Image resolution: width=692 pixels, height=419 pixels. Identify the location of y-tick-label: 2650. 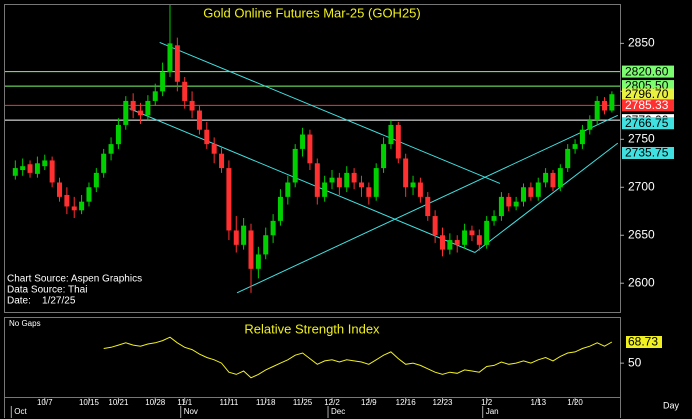
(641, 234).